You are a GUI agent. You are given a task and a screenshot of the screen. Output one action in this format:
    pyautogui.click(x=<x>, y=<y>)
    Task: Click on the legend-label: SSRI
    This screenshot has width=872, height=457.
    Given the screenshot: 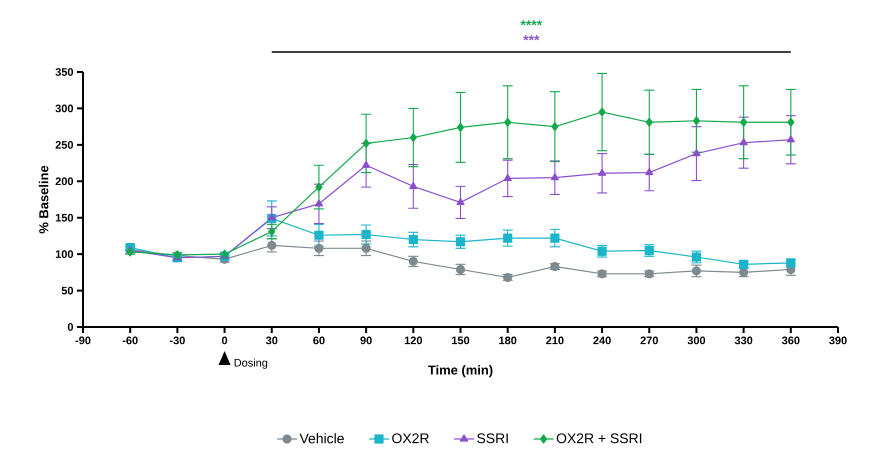 What is the action you would take?
    pyautogui.click(x=492, y=438)
    